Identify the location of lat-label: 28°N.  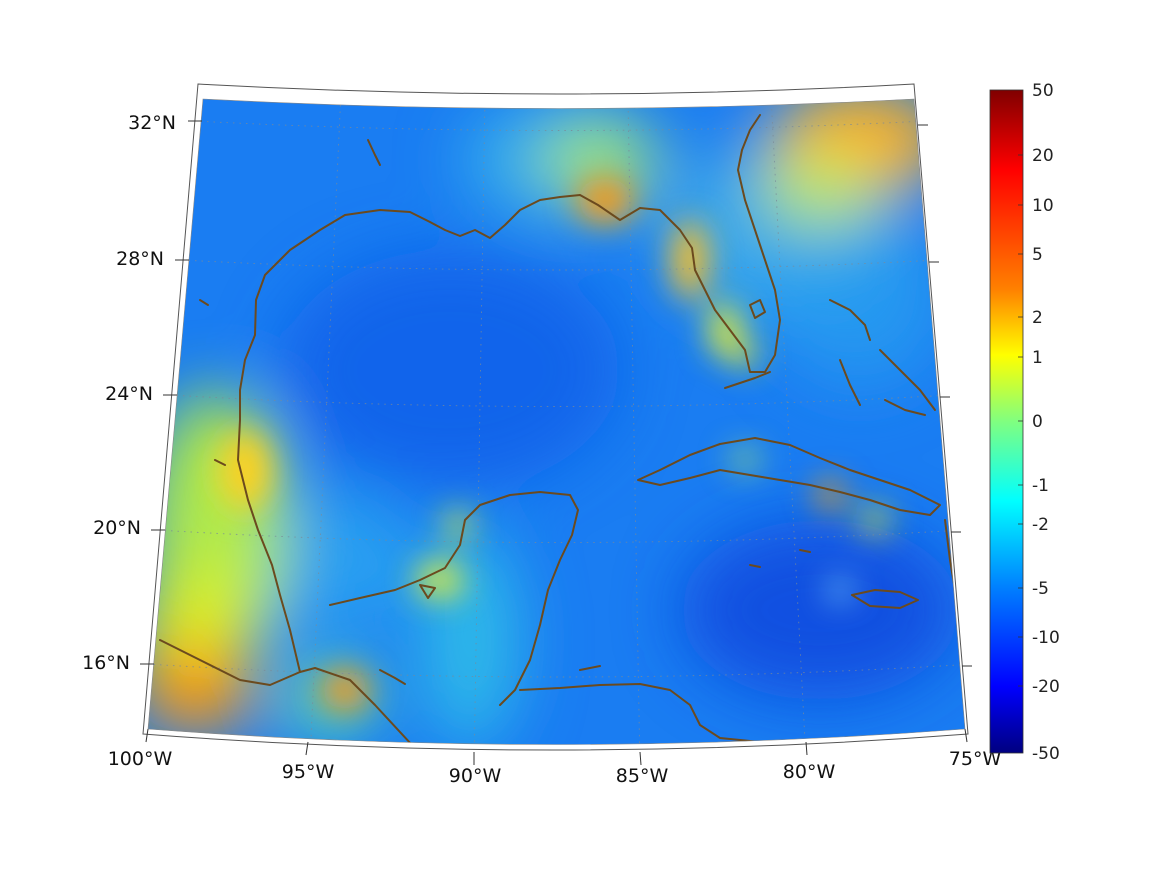
(140, 259).